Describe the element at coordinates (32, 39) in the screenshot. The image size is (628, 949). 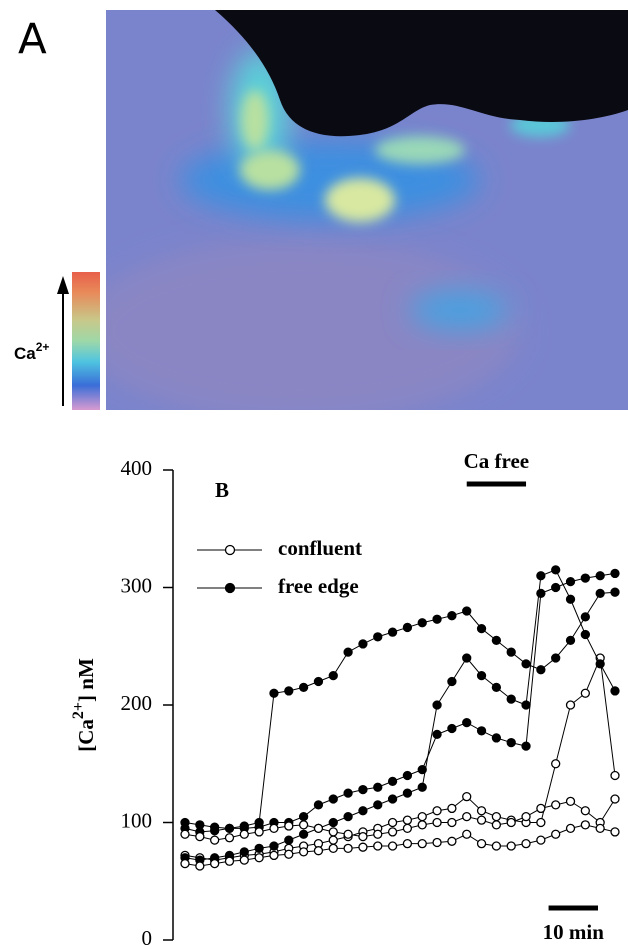
I see `panel-label: A` at that location.